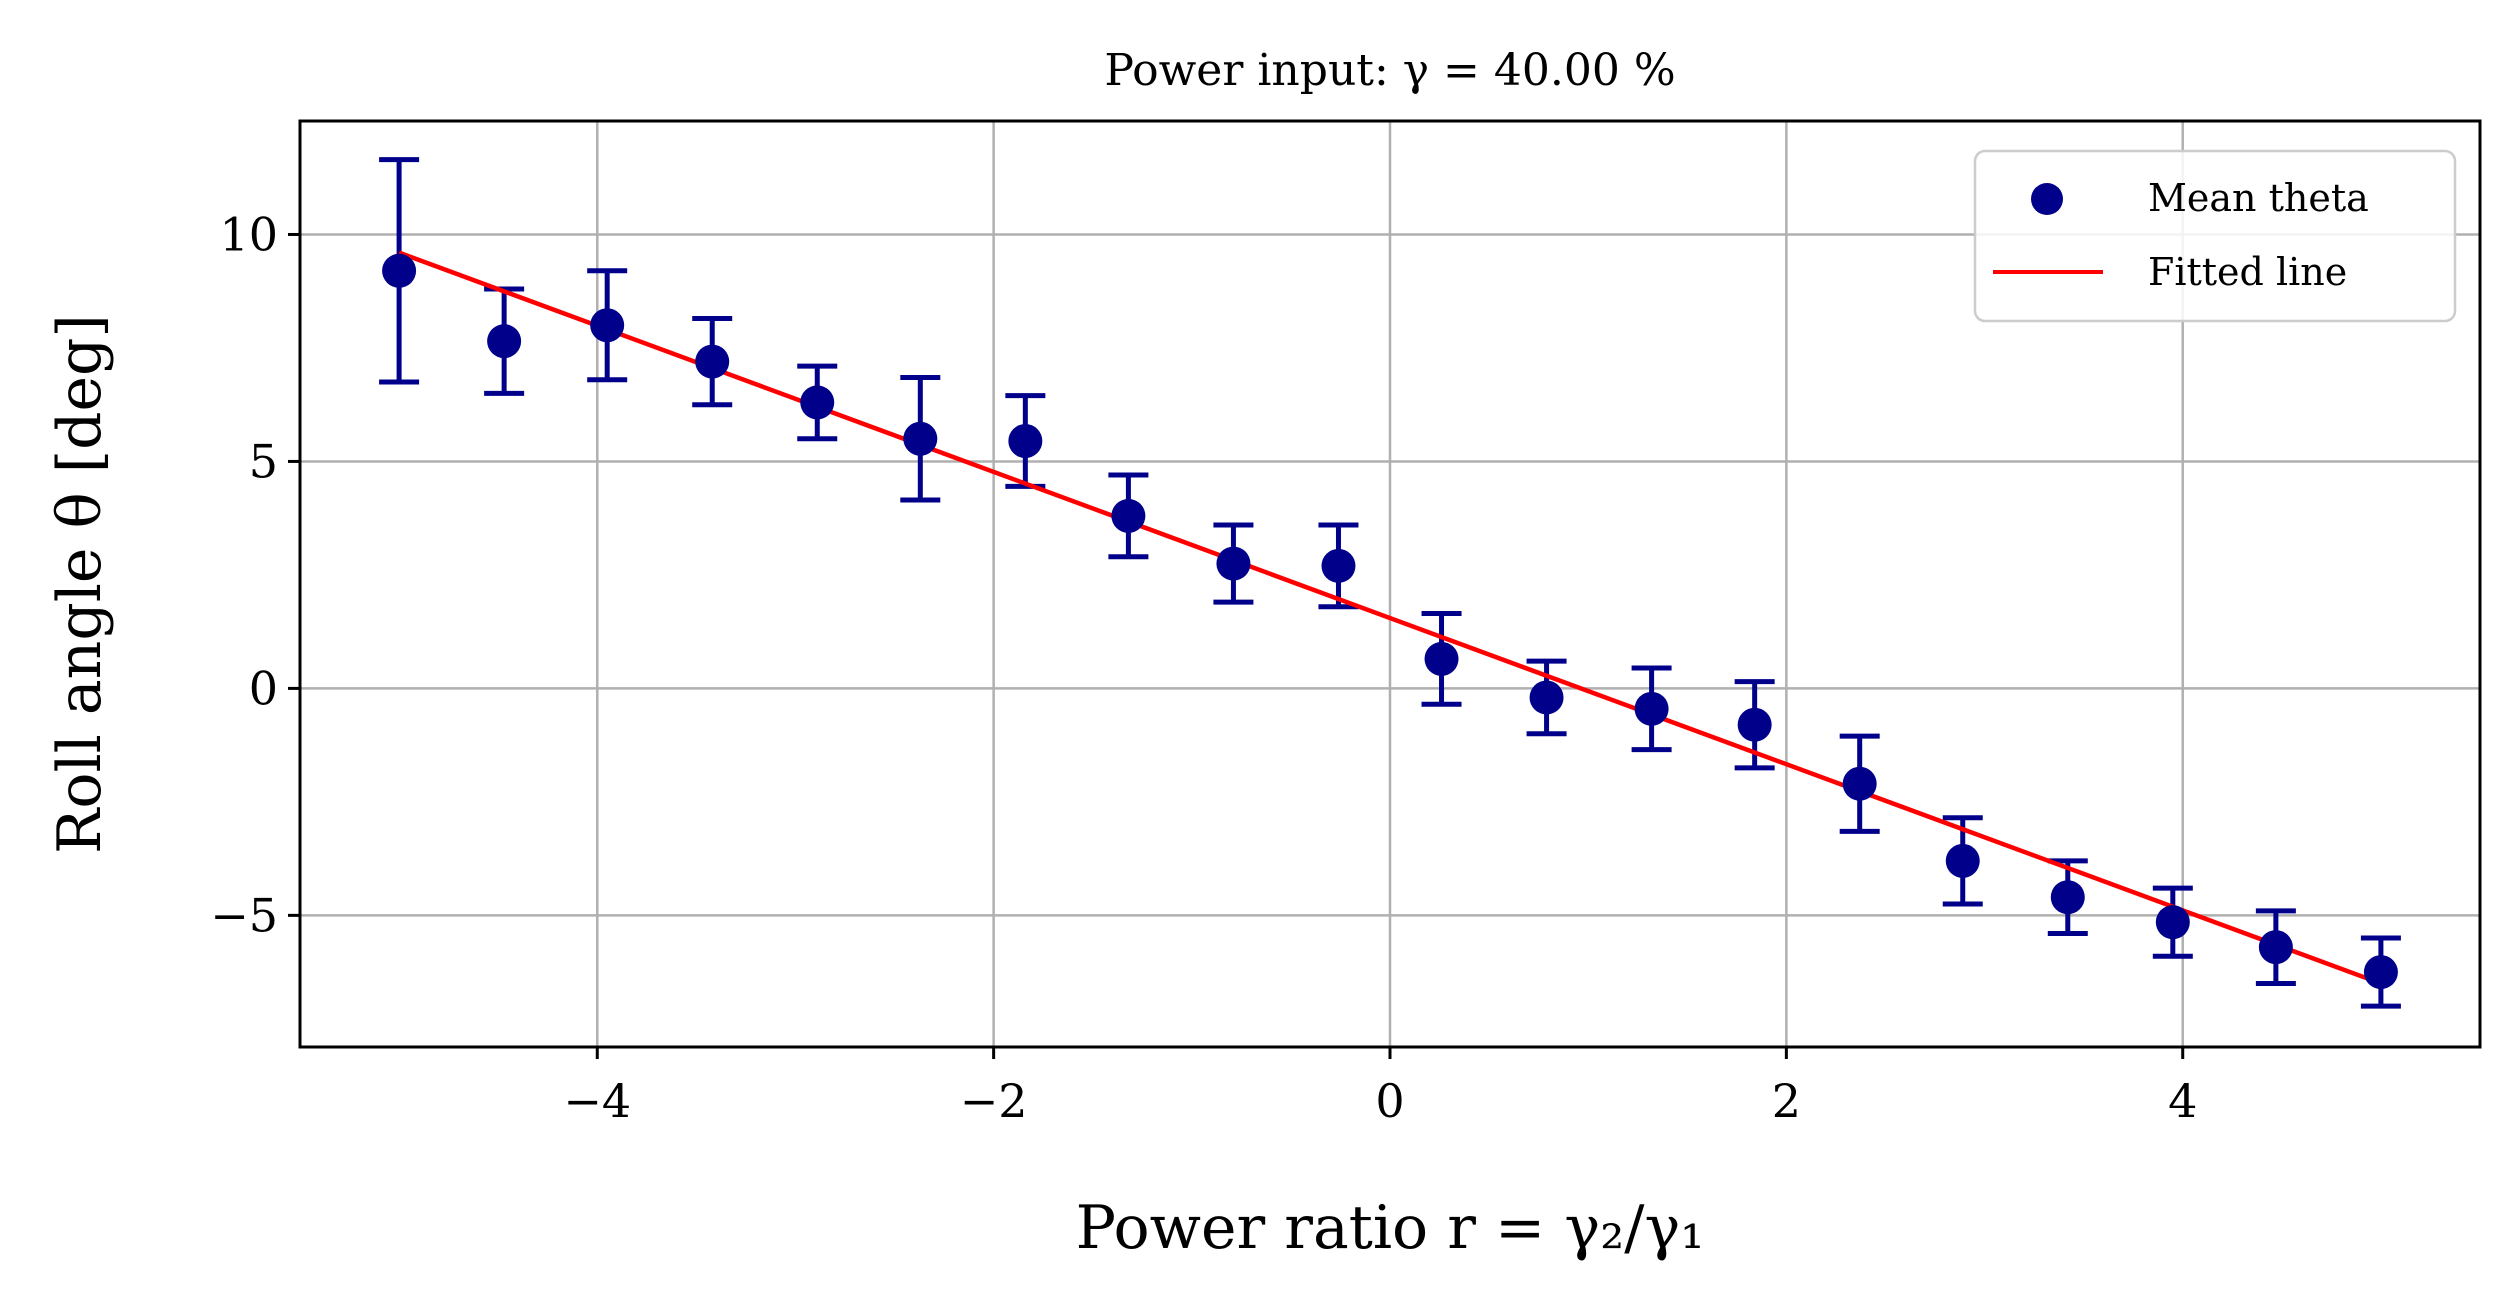 This screenshot has height=1316, width=2508. I want to click on legend-box, so click(2215, 236).